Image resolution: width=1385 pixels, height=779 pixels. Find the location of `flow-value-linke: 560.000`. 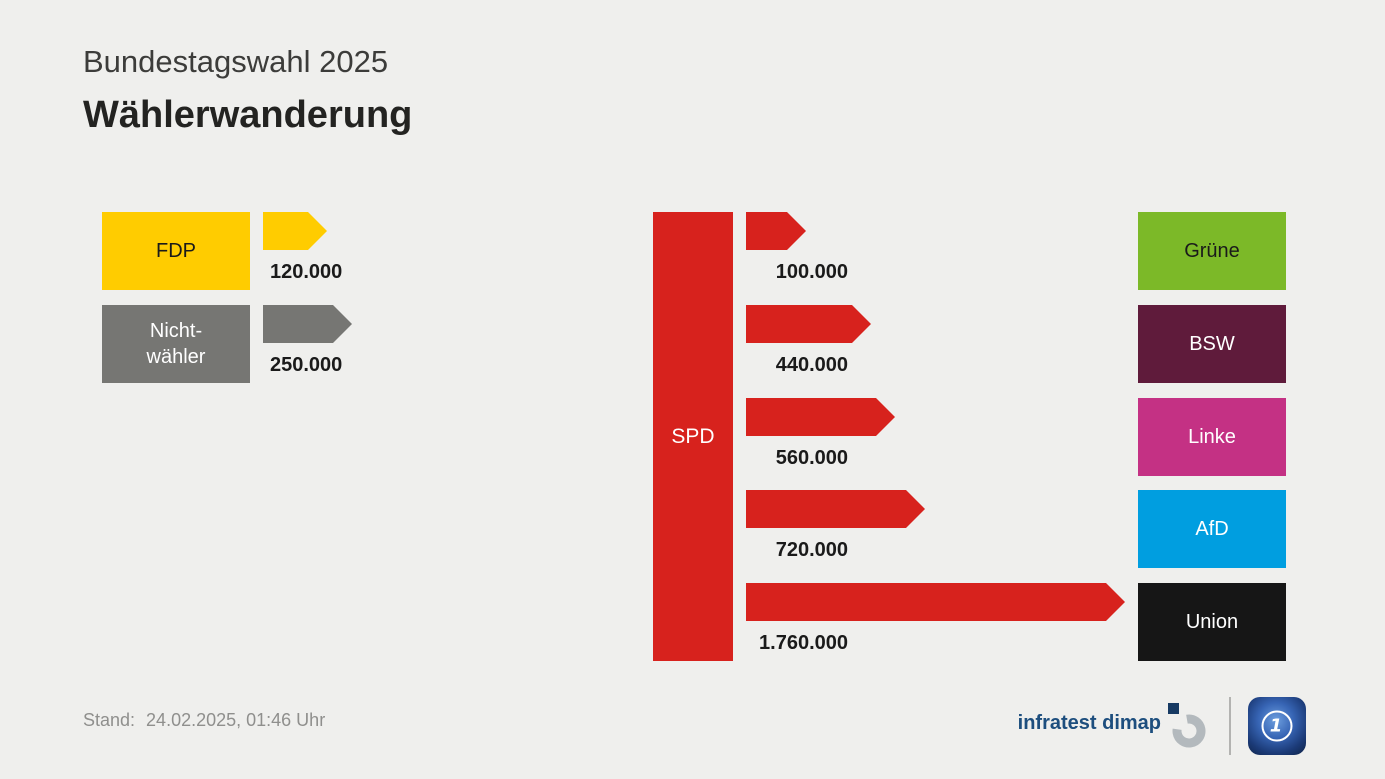

flow-value-linke: 560.000 is located at coordinates (811, 458).